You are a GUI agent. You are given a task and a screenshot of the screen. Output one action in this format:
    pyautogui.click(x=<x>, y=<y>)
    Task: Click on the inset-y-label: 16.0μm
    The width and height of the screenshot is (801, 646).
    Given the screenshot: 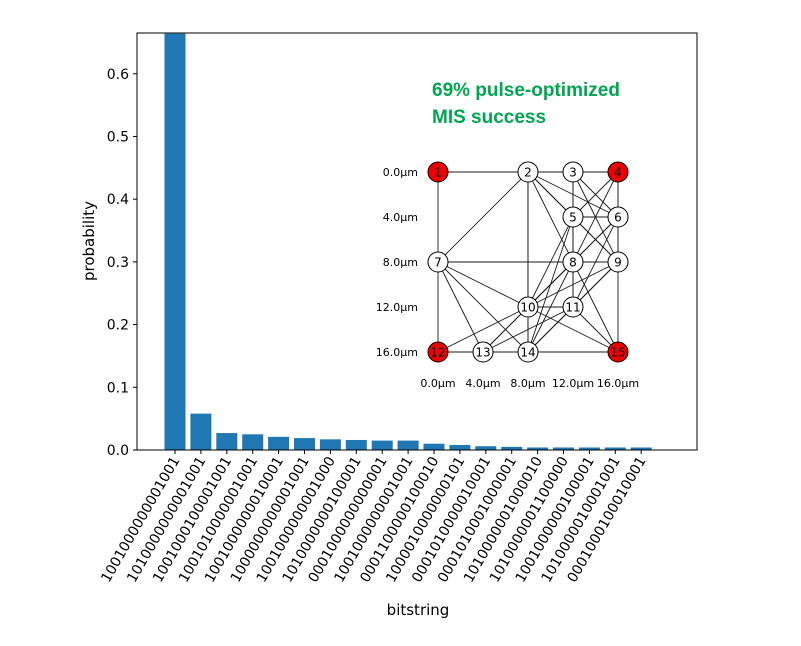 What is the action you would take?
    pyautogui.click(x=397, y=352)
    